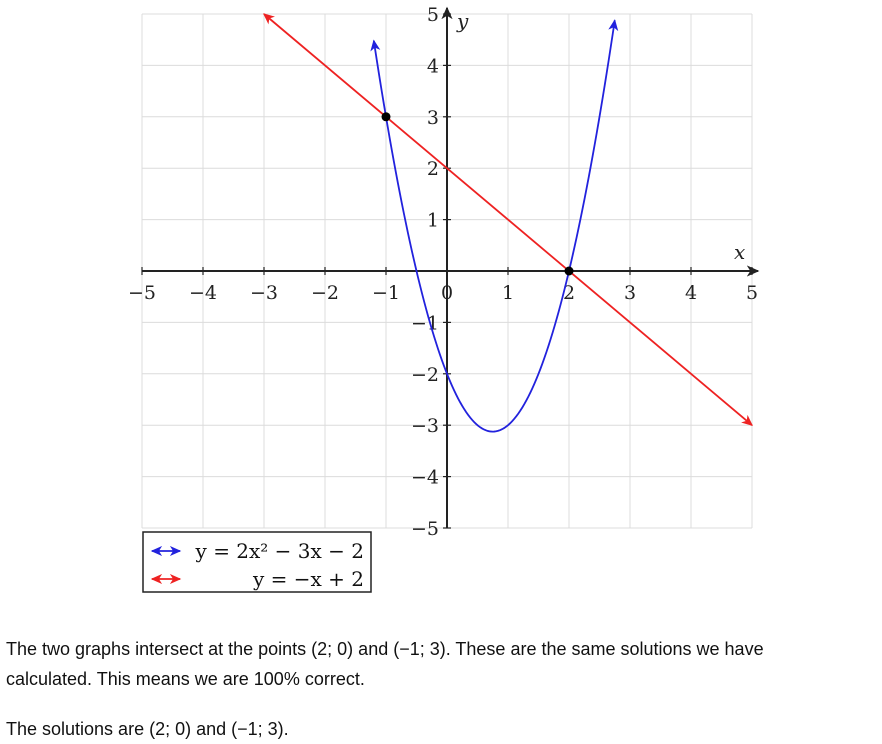  Describe the element at coordinates (433, 66) in the screenshot. I see `y-tick-label: 4` at that location.